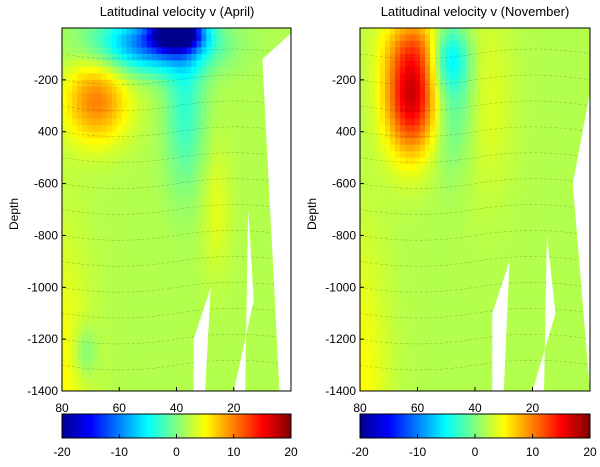  What do you see at coordinates (46, 80) in the screenshot?
I see `y-tick-label: -200` at bounding box center [46, 80].